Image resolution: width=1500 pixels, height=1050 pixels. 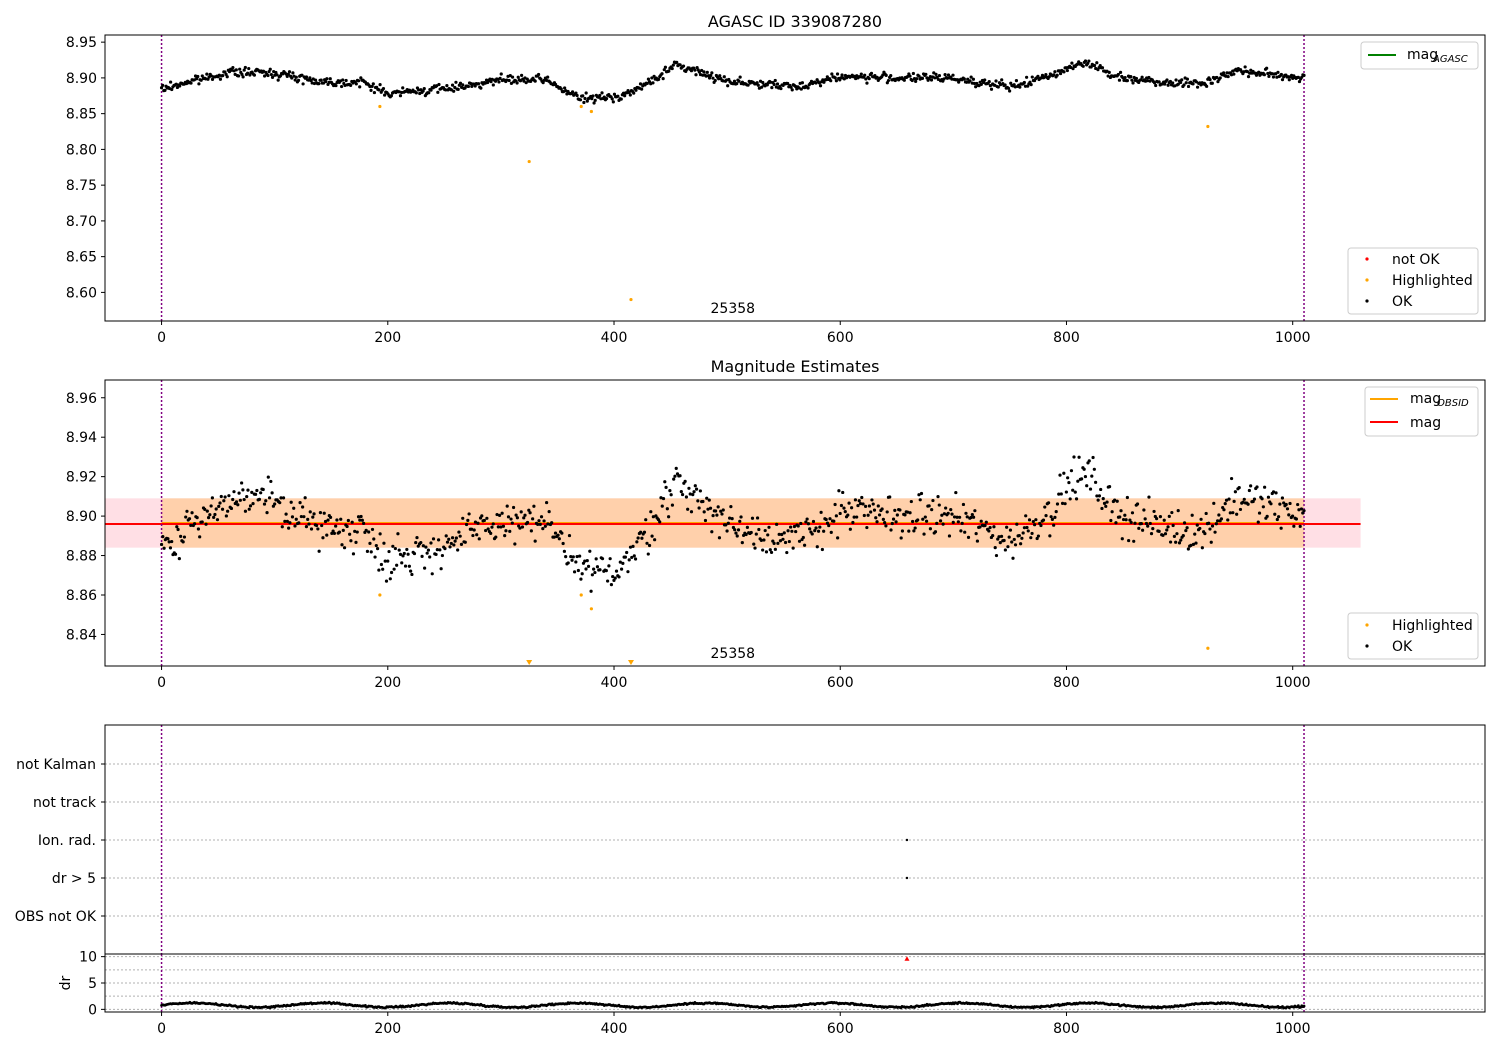 I want to click on legend-frame, so click(x=1413, y=281).